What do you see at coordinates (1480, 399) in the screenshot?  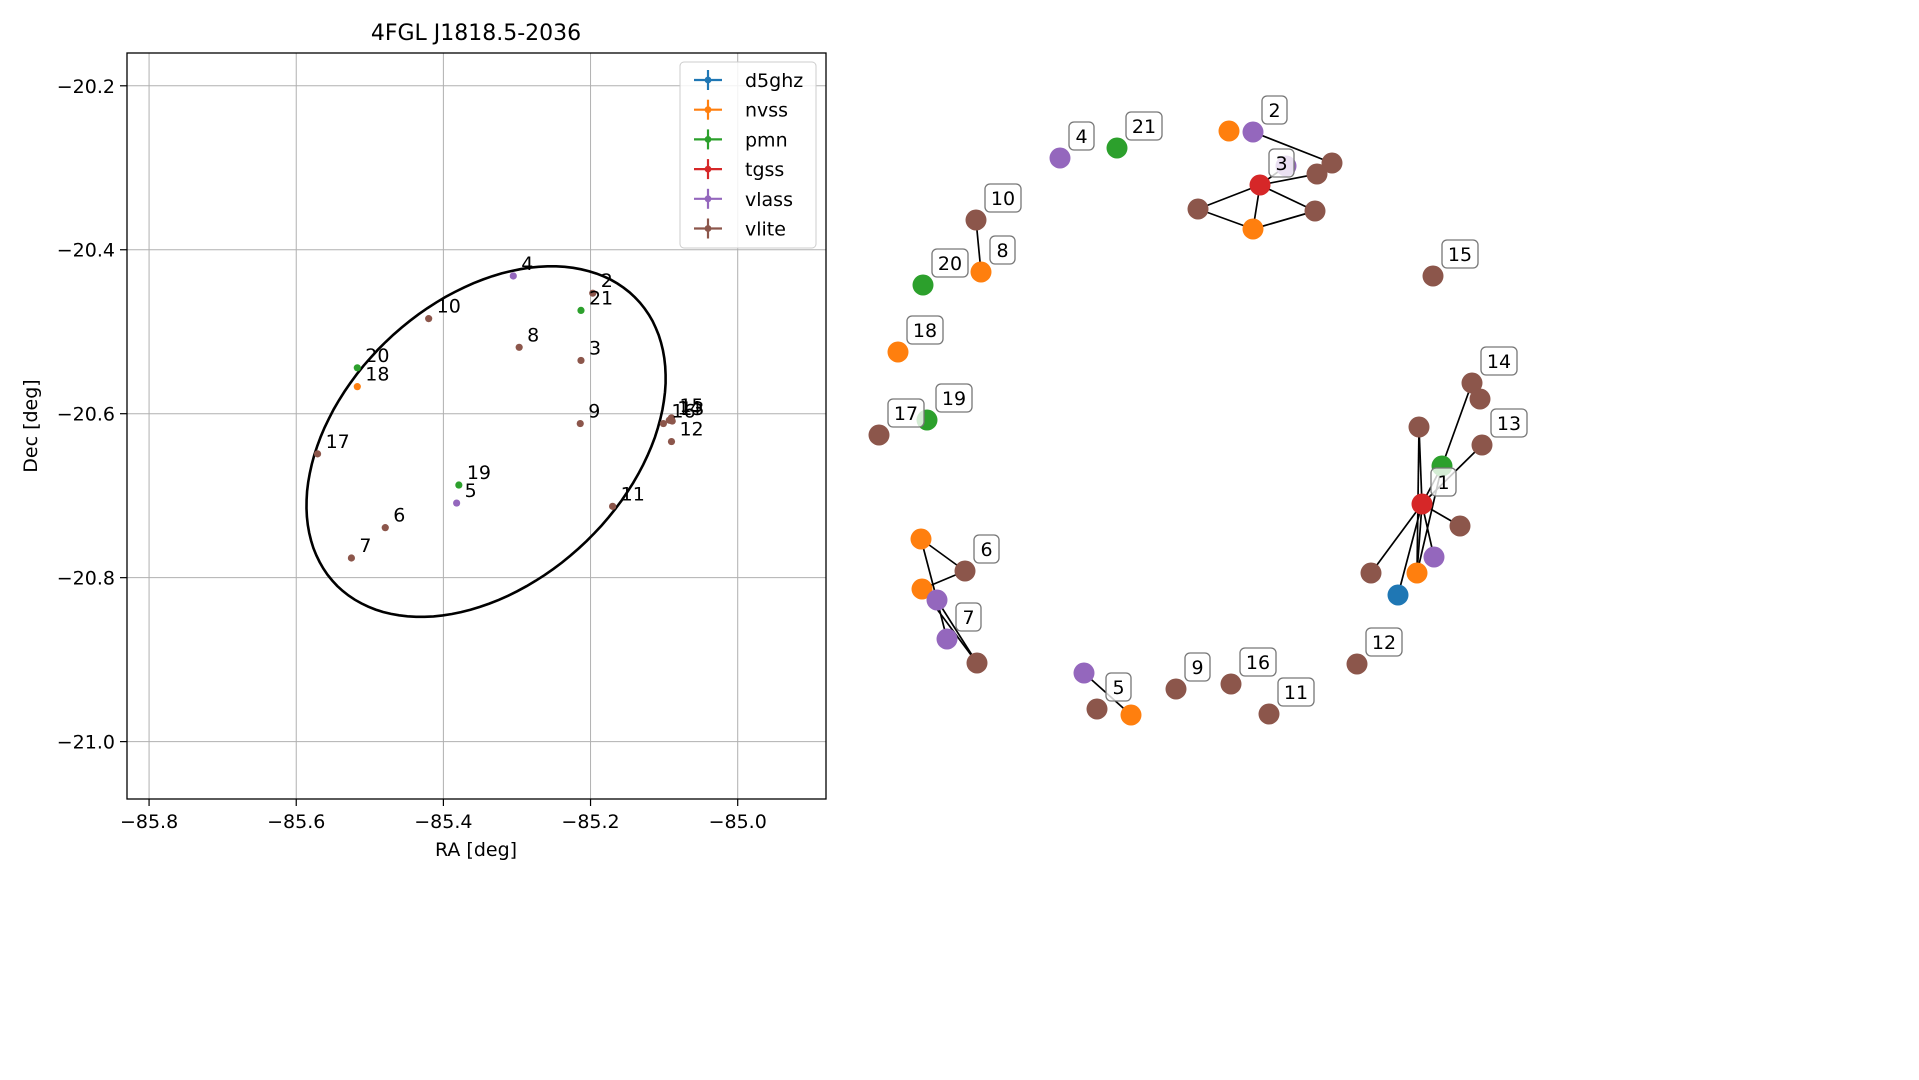 I see `network-node-n_h` at bounding box center [1480, 399].